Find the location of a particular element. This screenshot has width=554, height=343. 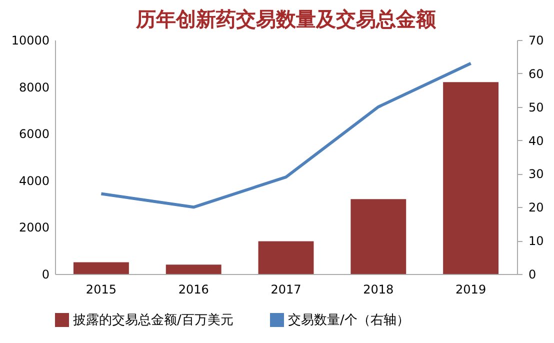

x-tick-label: 2015 is located at coordinates (101, 289).